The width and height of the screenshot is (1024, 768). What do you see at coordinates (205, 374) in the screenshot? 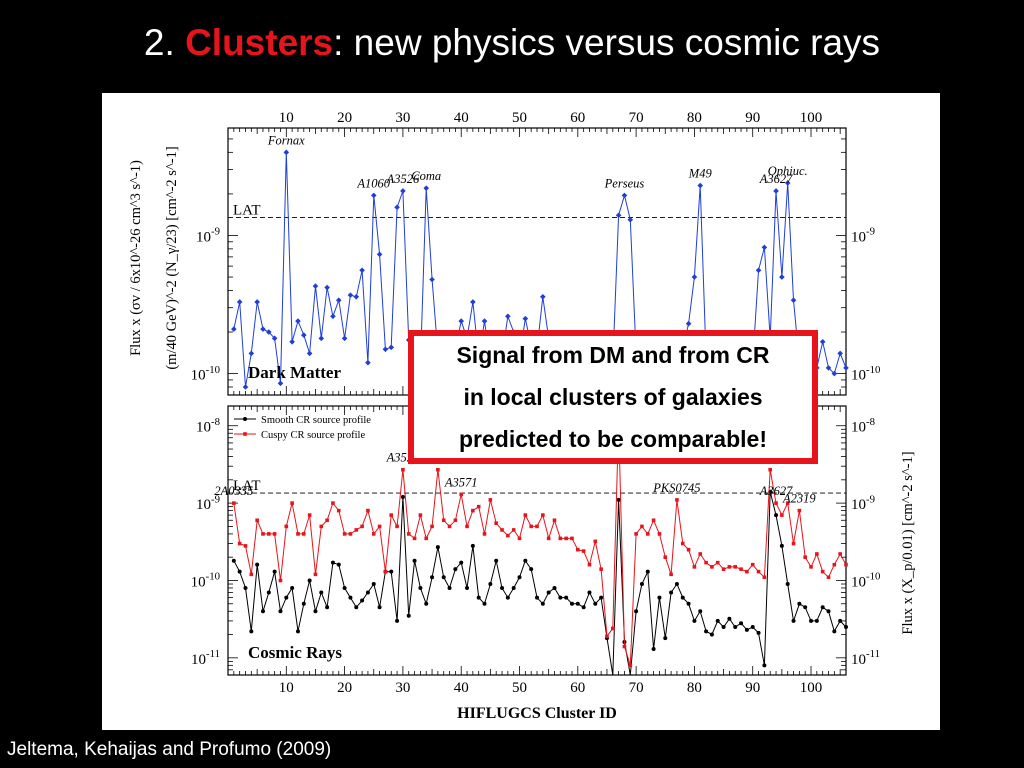
I see `y-tick-label-left: 10-10` at bounding box center [205, 374].